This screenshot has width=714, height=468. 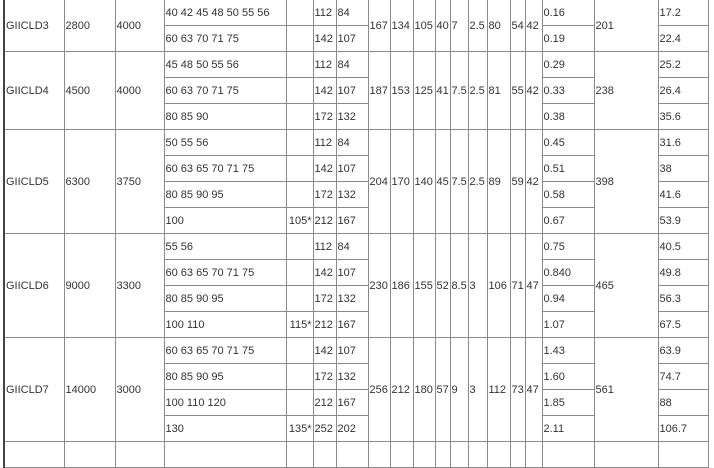 I want to click on shaft-diameters-cell: 130, so click(x=225, y=428).